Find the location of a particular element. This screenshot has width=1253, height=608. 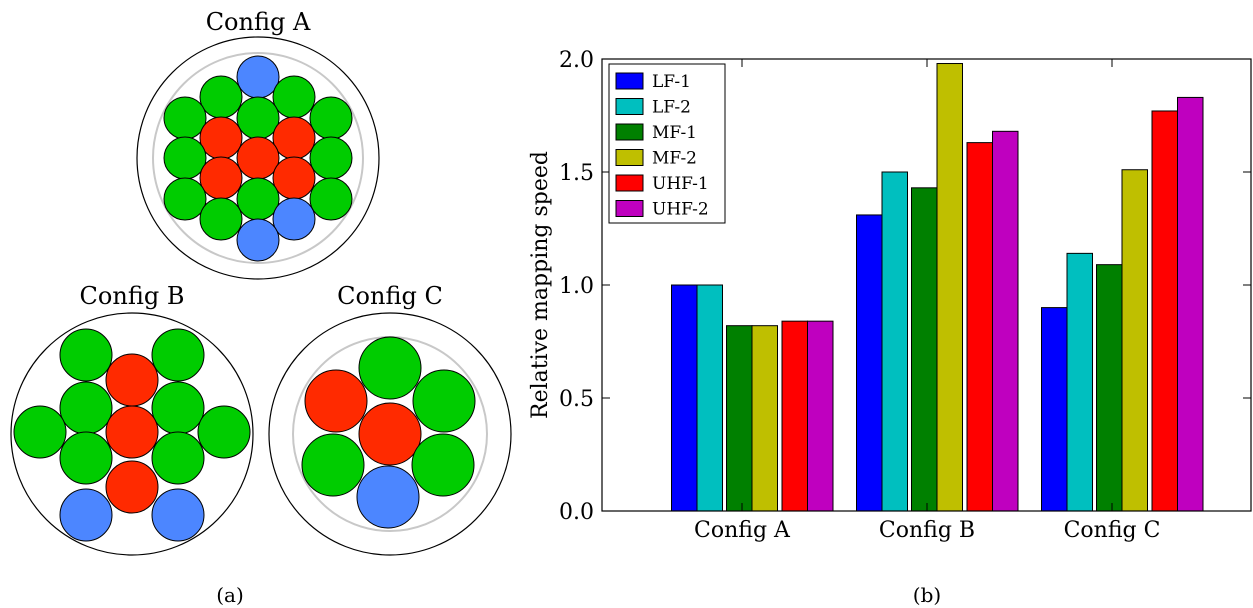

bar-uhf-2-config-c is located at coordinates (1190, 304).